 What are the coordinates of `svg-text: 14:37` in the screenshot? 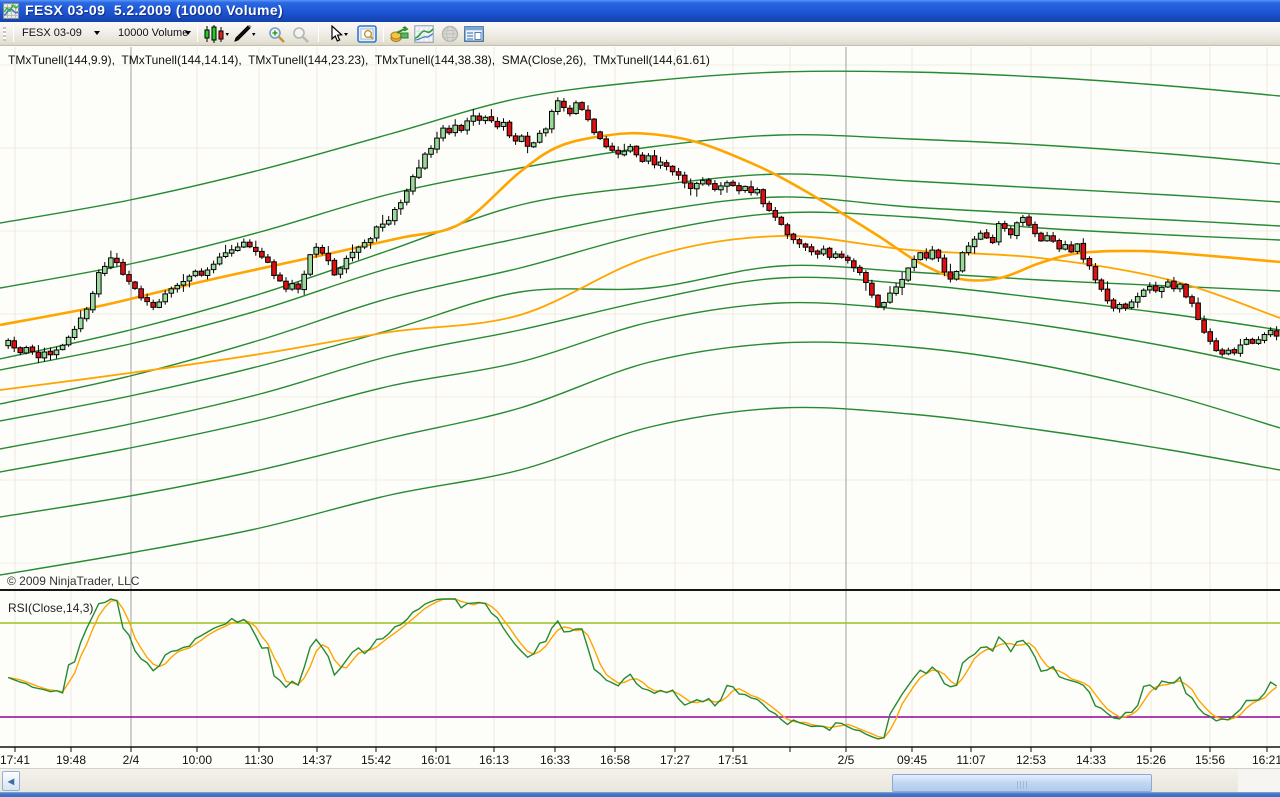 It's located at (317, 760).